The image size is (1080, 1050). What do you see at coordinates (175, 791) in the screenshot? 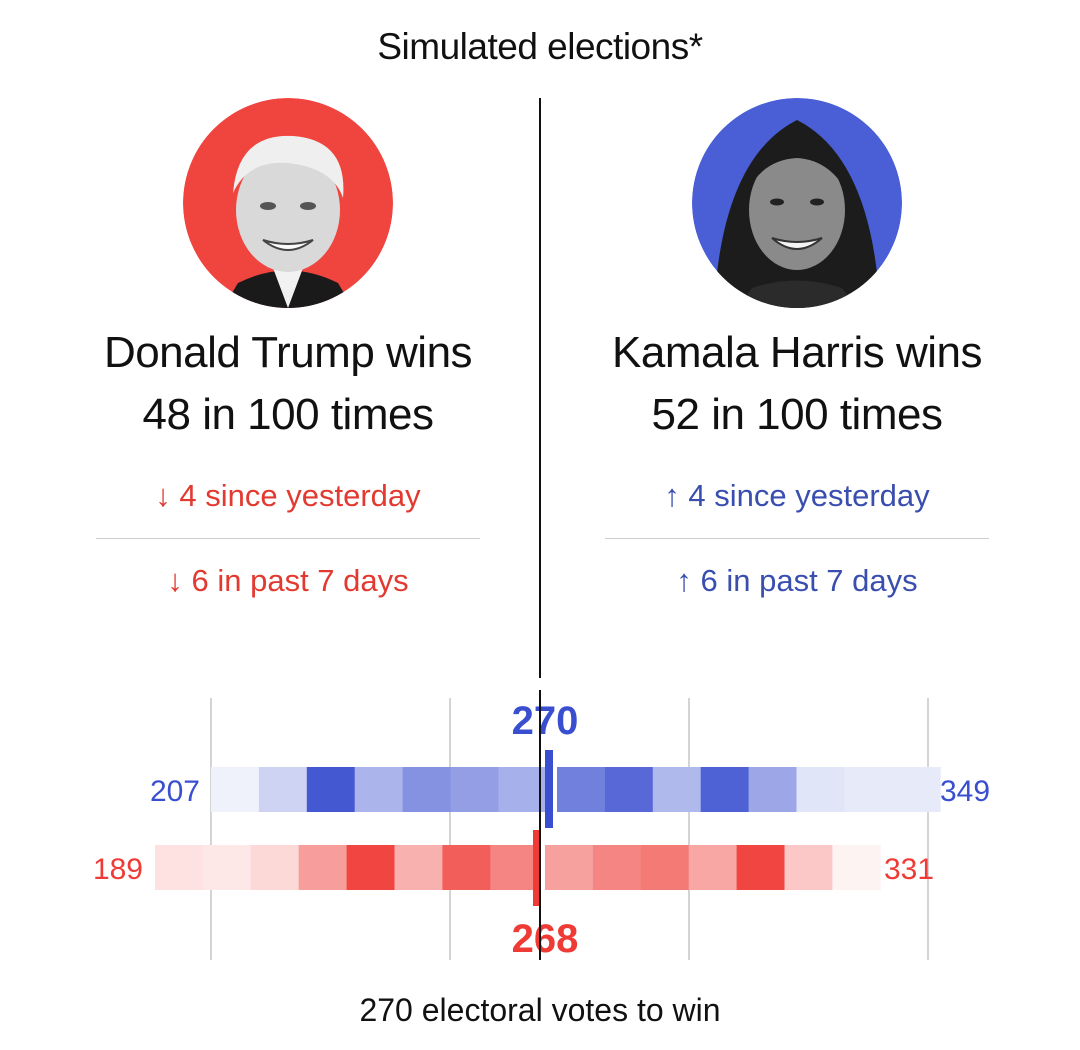
I see `min-label-harris: 207` at bounding box center [175, 791].